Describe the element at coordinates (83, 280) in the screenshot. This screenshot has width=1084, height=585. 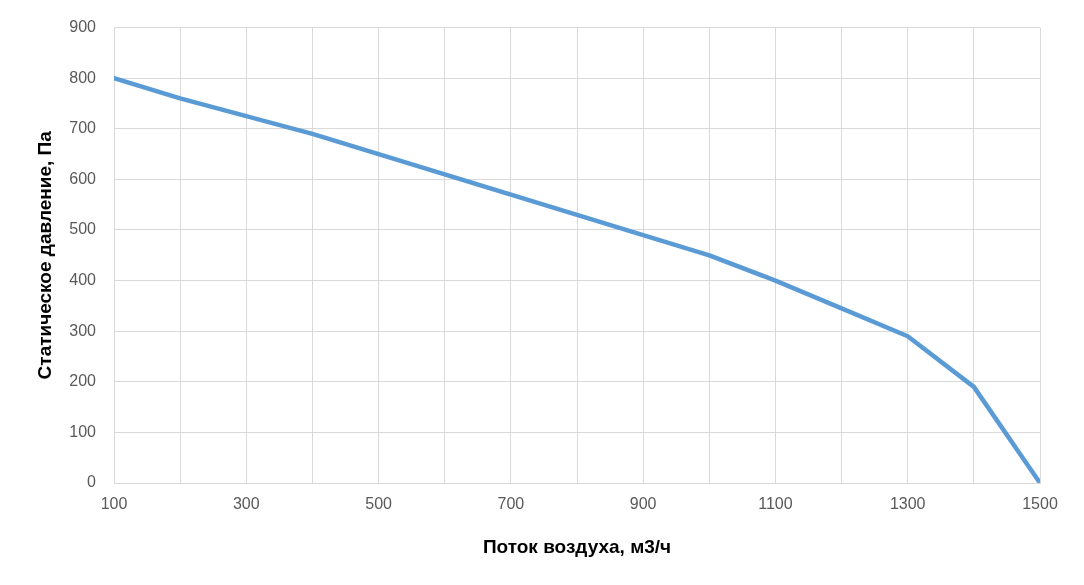
I see `y-tick-label: 400` at that location.